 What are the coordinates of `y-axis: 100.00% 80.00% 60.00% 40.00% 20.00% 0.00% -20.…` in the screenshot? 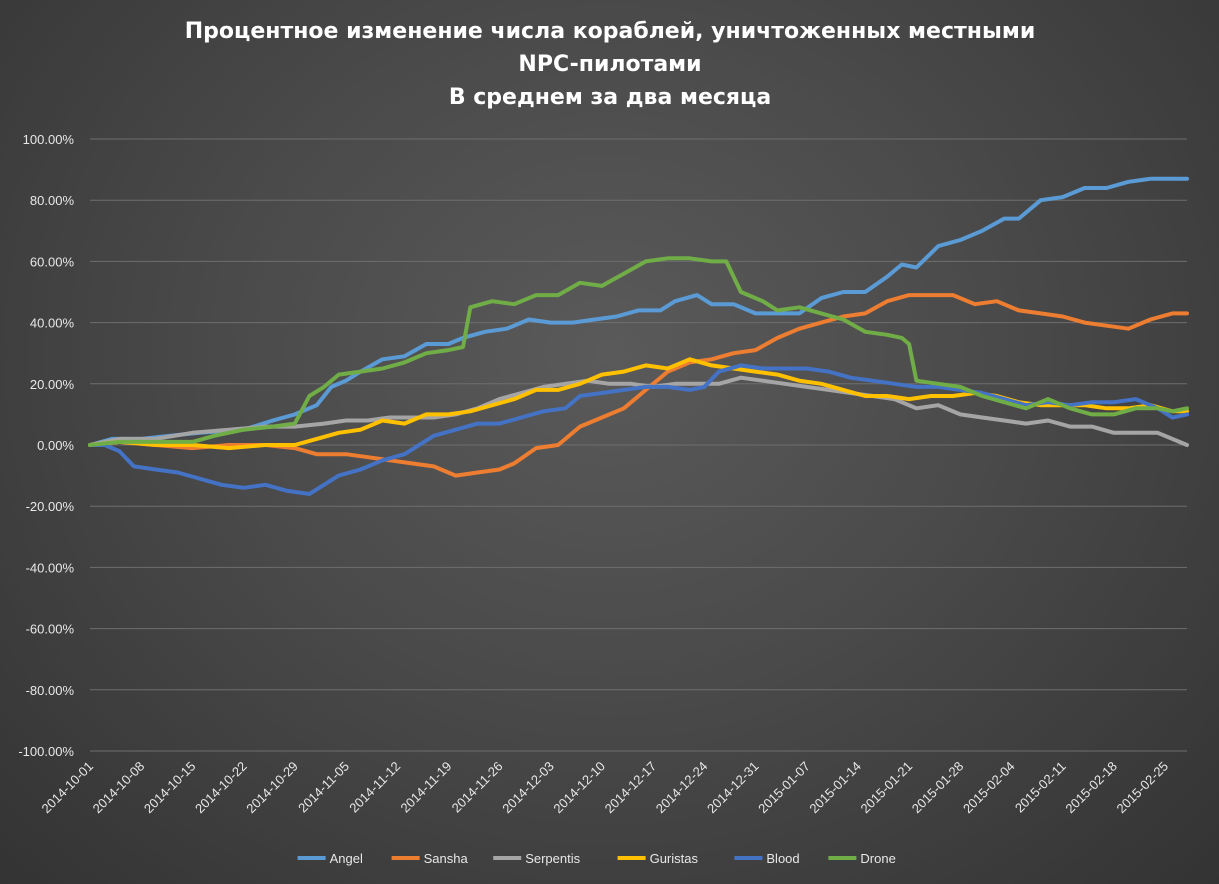 It's located at (46, 445).